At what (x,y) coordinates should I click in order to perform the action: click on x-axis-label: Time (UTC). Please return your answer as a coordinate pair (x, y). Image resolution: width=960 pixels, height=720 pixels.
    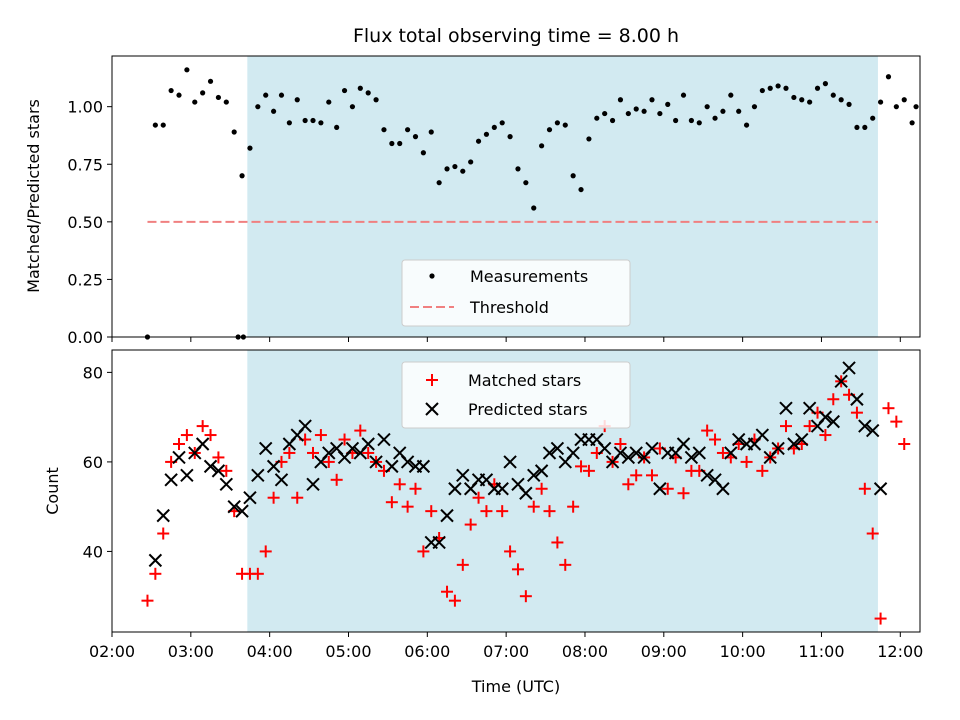
    Looking at the image, I should click on (515, 686).